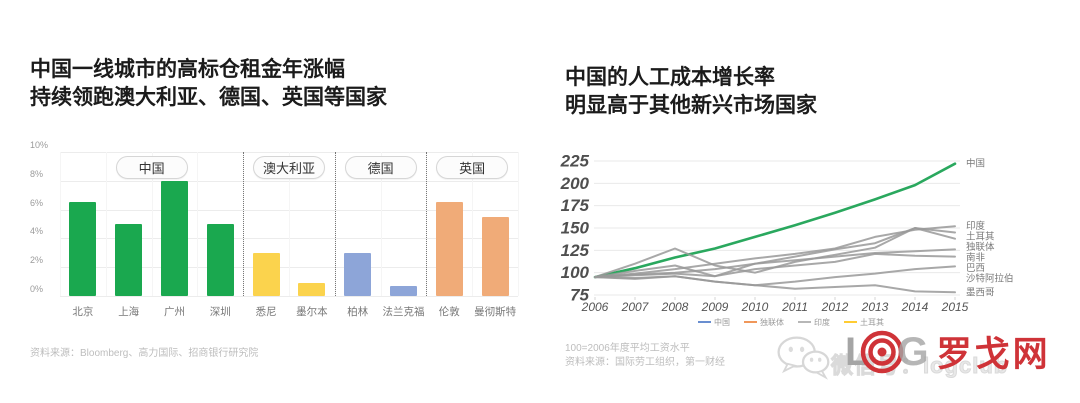 The height and width of the screenshot is (403, 1080). I want to click on x-axis-label: 上海, so click(129, 312).